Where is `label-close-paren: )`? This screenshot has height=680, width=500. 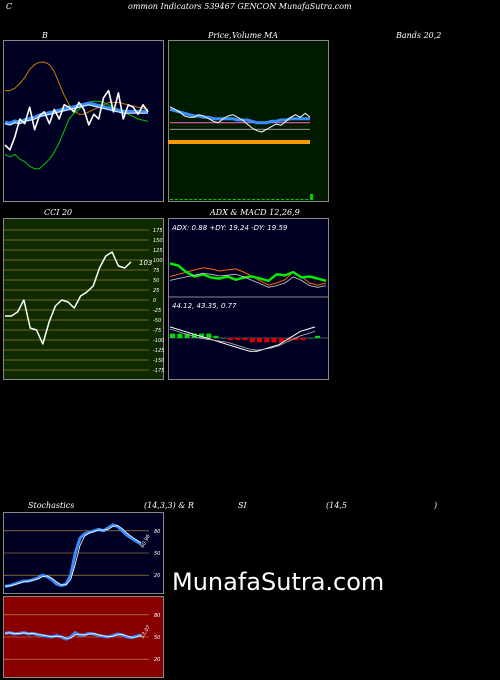 label-close-paren: ) is located at coordinates (436, 505).